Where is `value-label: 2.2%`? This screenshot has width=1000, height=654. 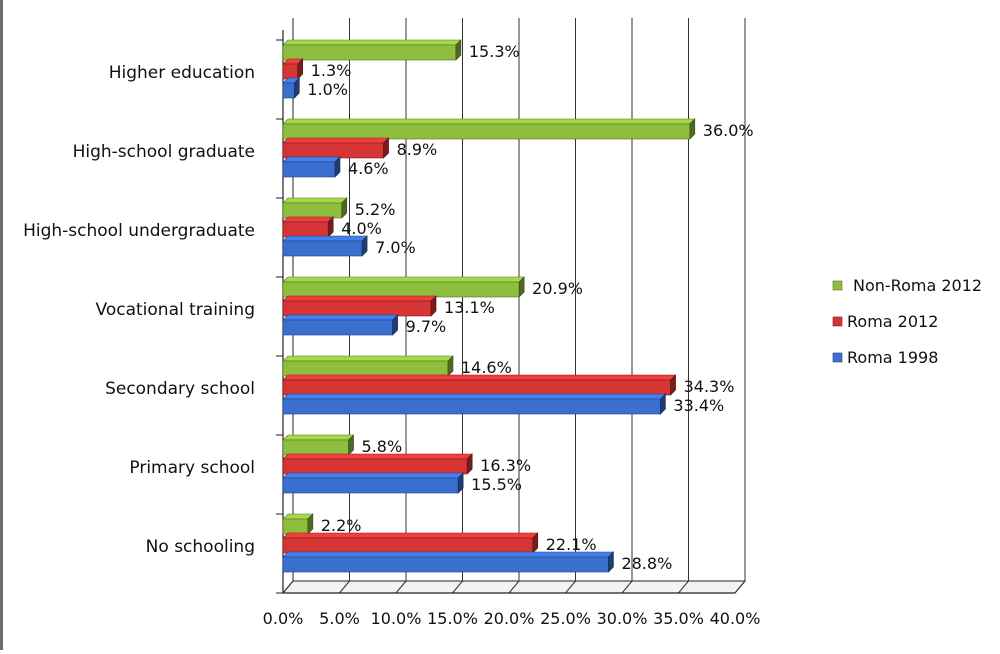
value-label: 2.2% is located at coordinates (341, 525).